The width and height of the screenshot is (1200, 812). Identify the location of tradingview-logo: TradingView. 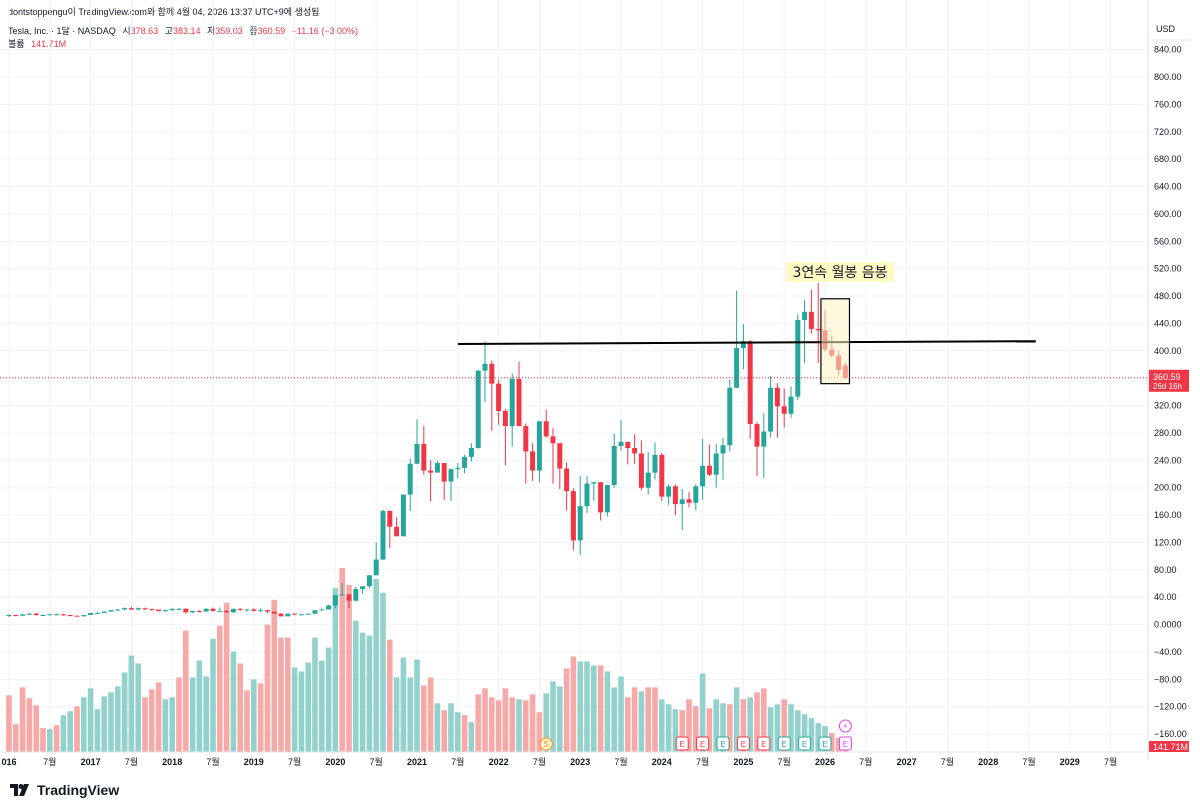
(64, 790).